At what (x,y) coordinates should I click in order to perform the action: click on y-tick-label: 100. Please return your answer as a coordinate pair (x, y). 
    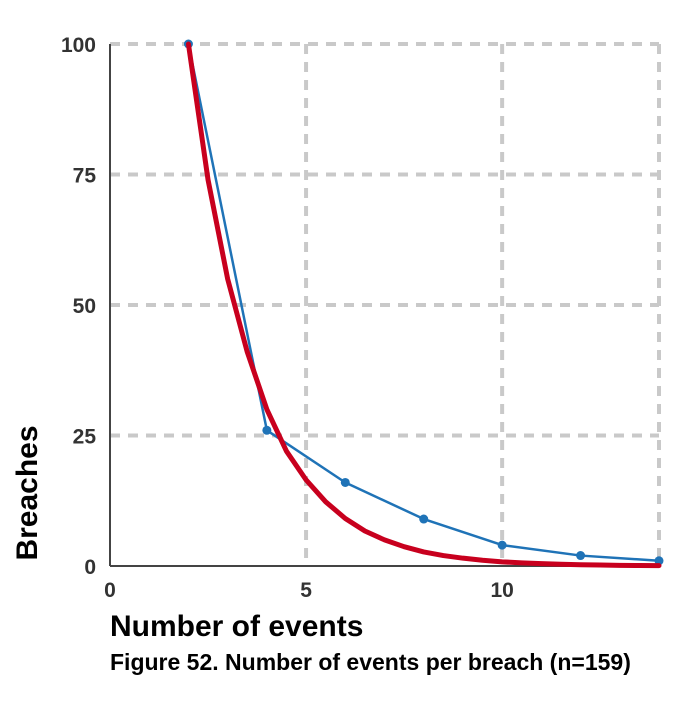
    Looking at the image, I should click on (78, 45).